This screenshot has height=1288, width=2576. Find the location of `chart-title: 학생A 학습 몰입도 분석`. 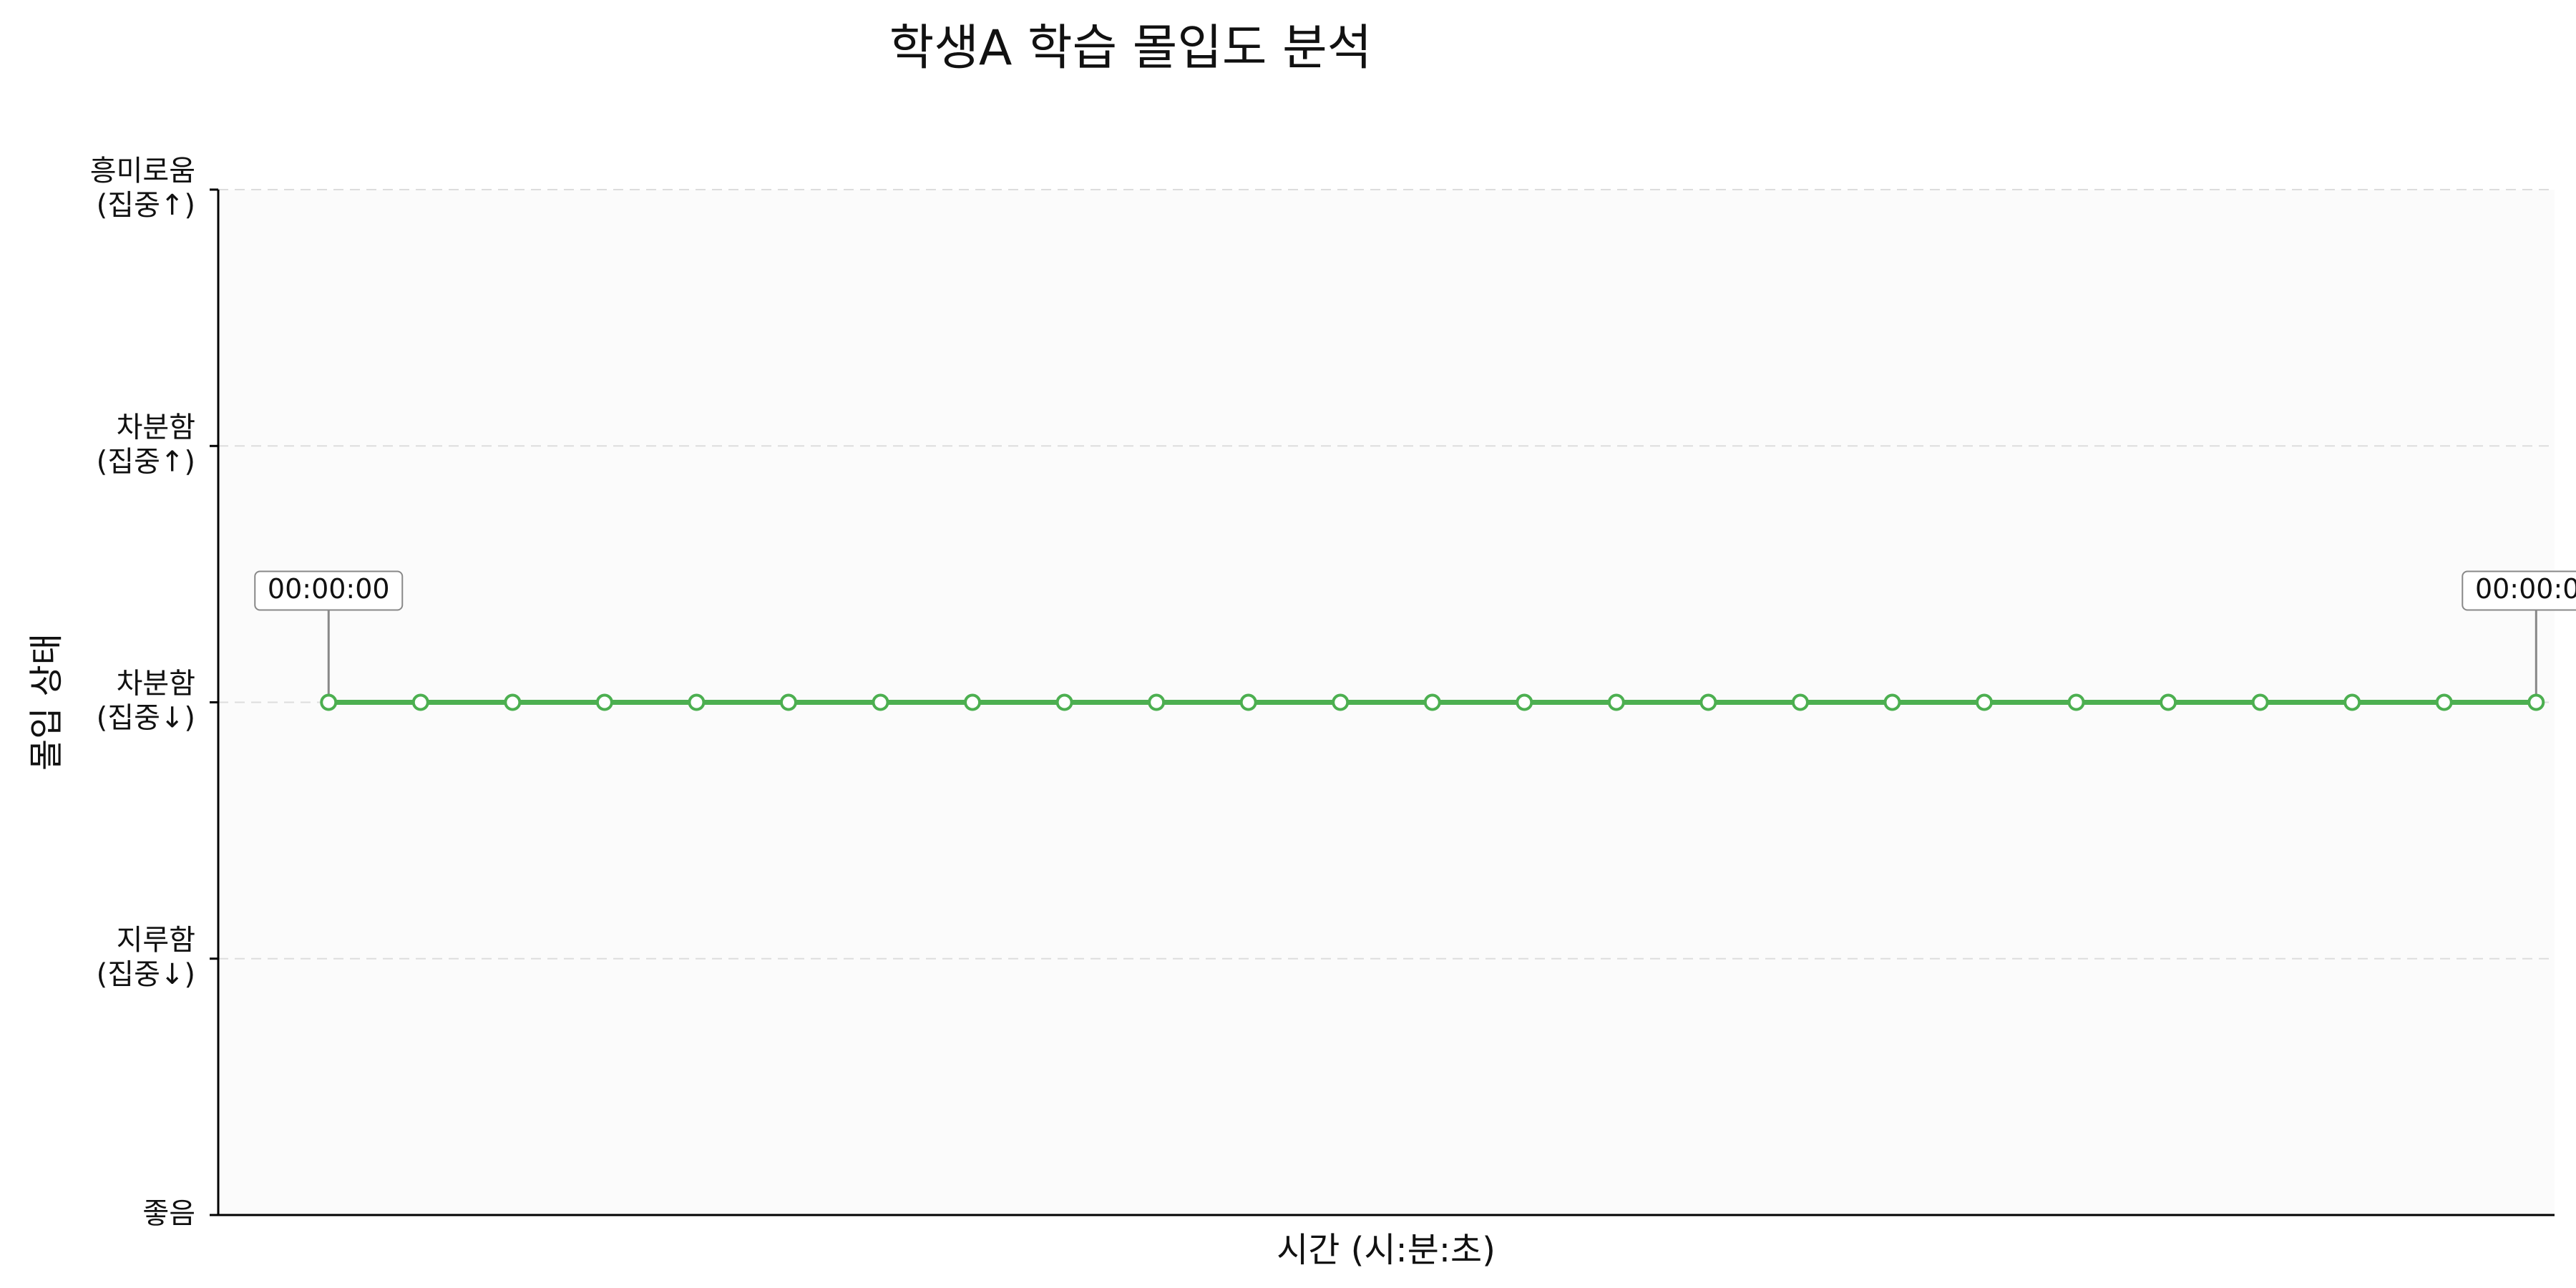

chart-title: 학생A 학습 몰입도 분석 is located at coordinates (1130, 48).